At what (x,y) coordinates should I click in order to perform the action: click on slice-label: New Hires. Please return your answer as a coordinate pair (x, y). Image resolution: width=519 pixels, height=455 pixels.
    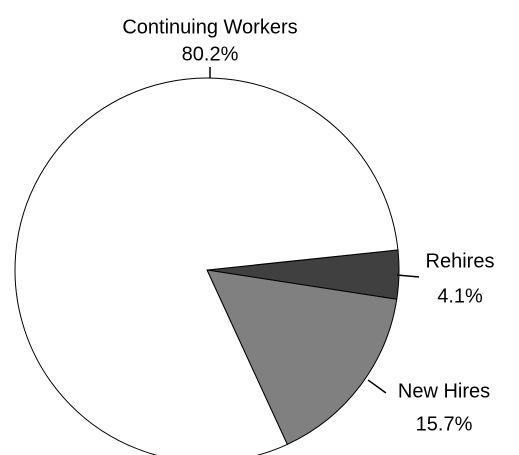
    Looking at the image, I should click on (444, 391).